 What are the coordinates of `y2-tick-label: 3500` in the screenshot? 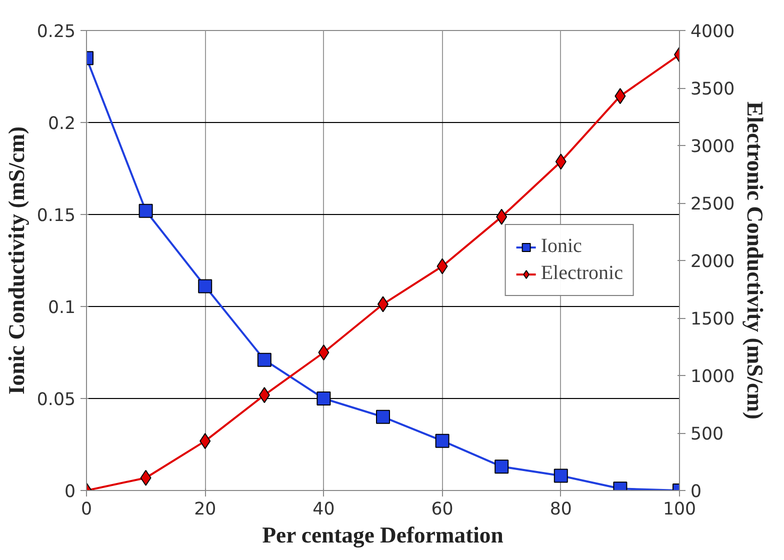 It's located at (712, 90).